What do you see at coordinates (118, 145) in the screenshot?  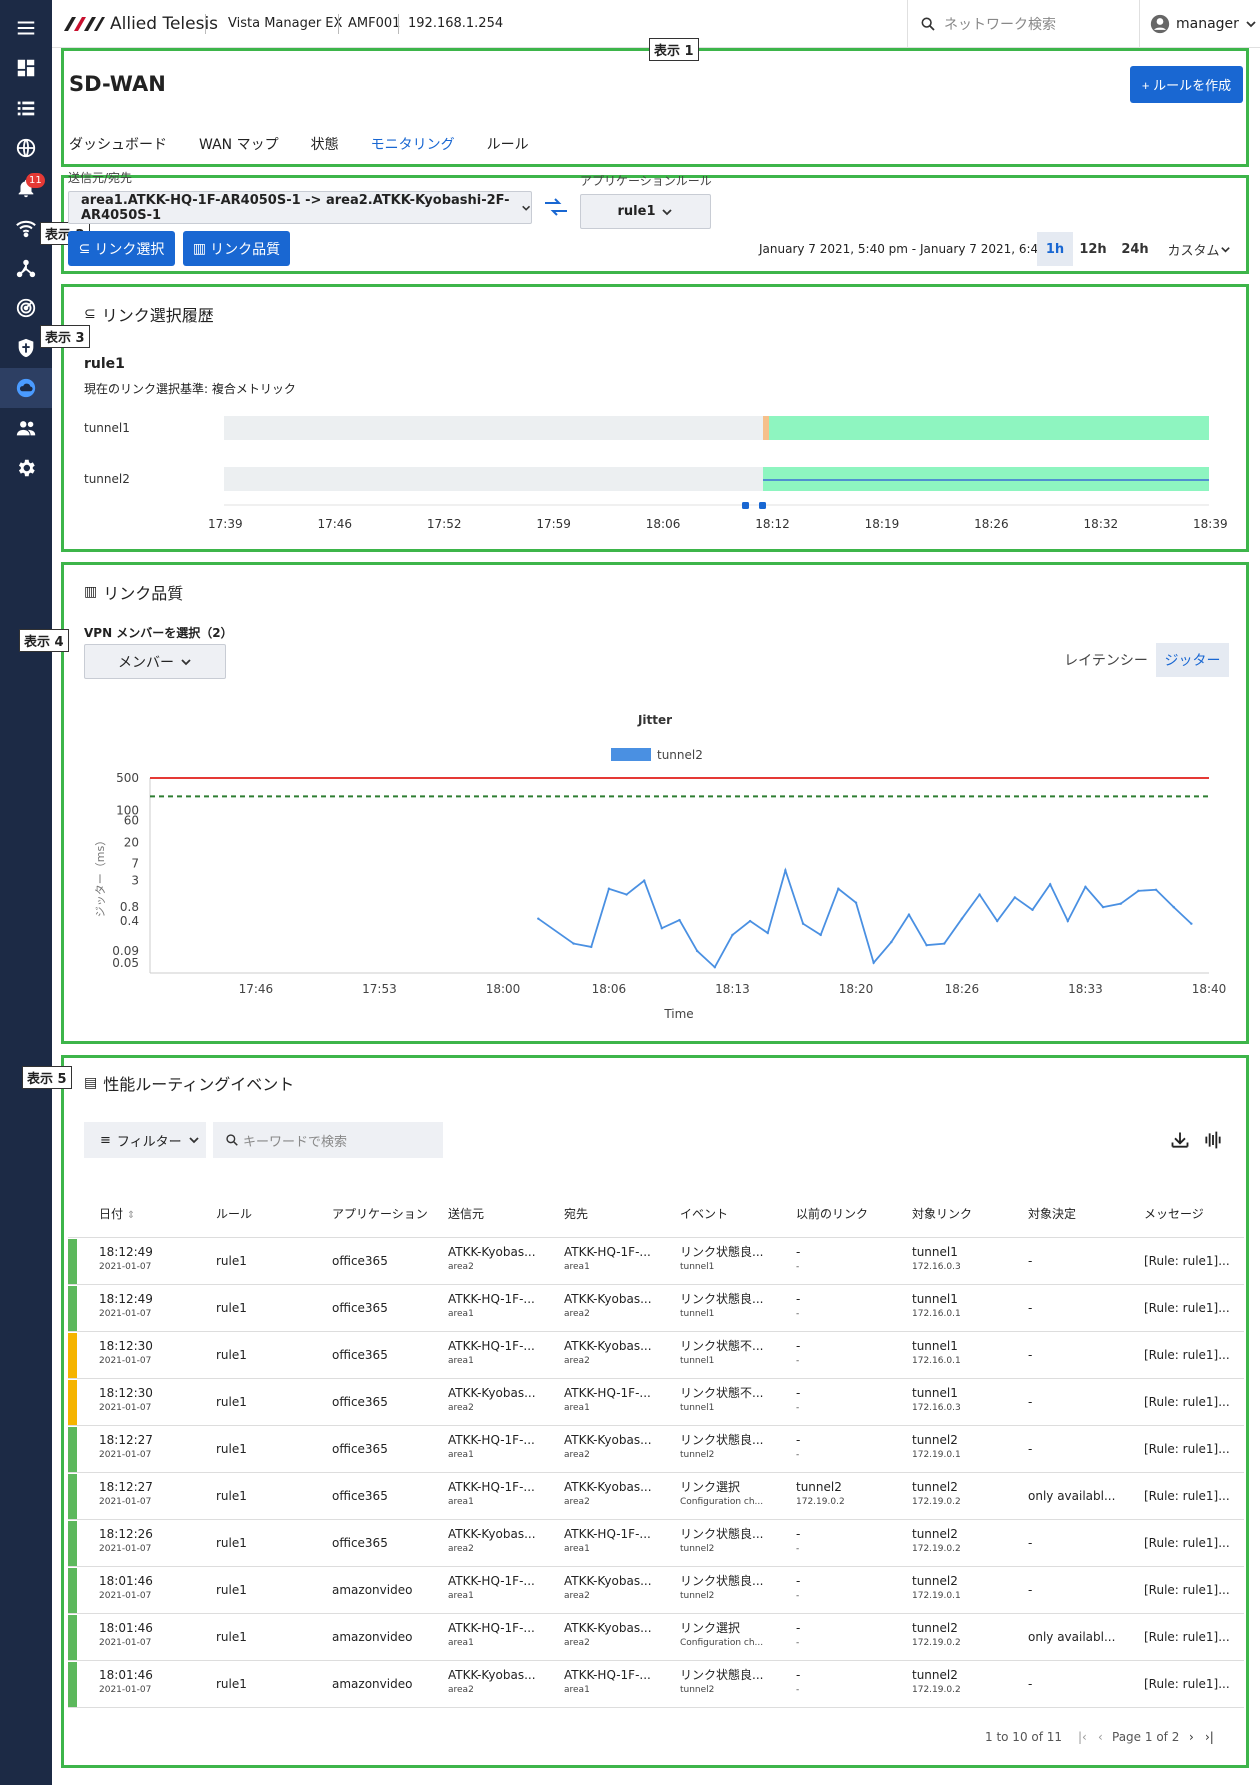 I see `tab-dashboard: ダッシュボード` at bounding box center [118, 145].